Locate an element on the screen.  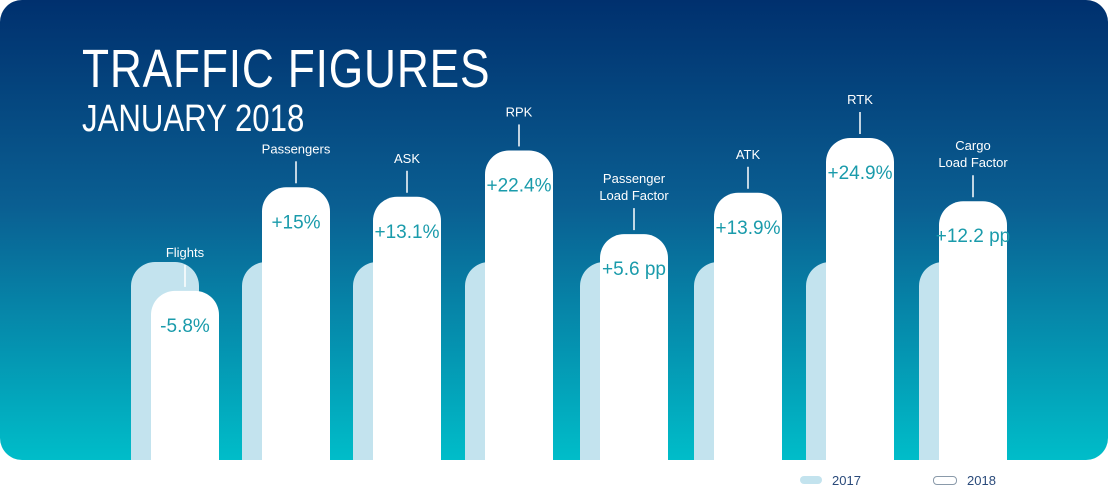
category-label-ask: ASK is located at coordinates (407, 158).